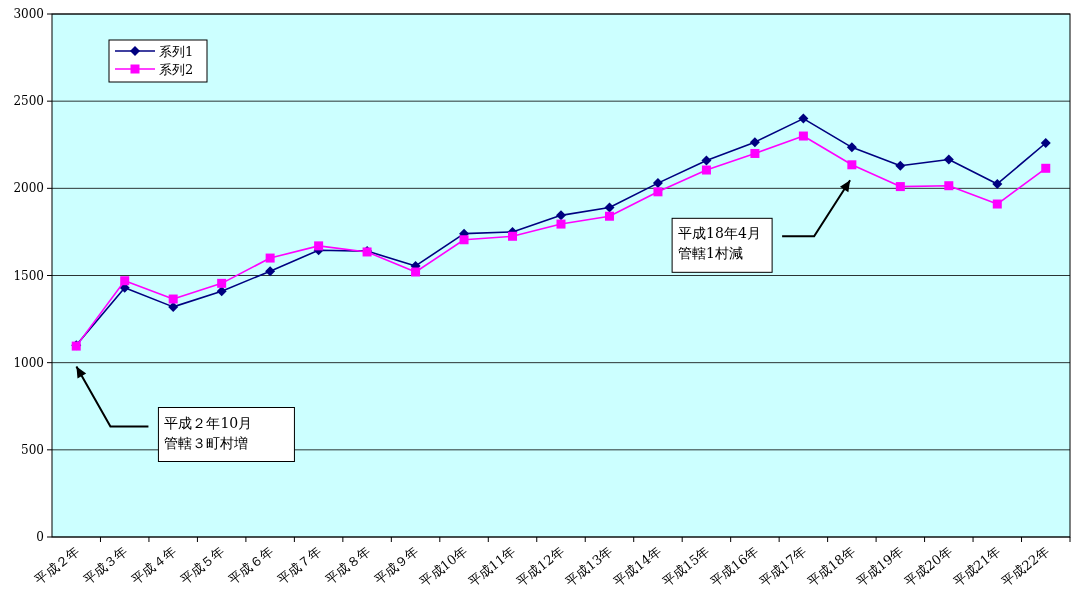 The image size is (1071, 605). What do you see at coordinates (28, 362) in the screenshot?
I see `y-tick-label: 1000` at bounding box center [28, 362].